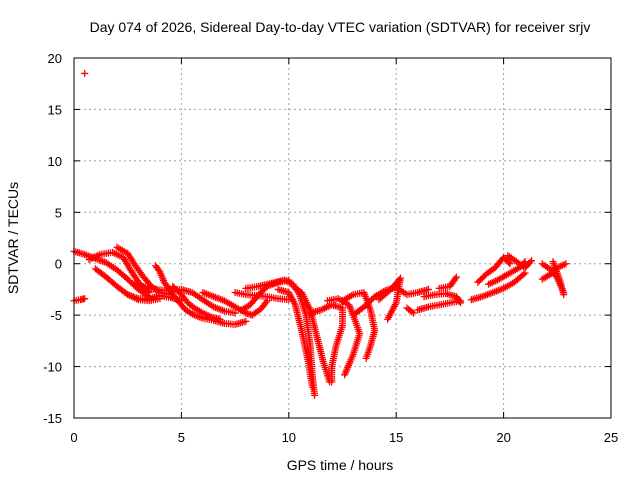 The width and height of the screenshot is (640, 480). I want to click on y-tick-label: 0, so click(58, 264).